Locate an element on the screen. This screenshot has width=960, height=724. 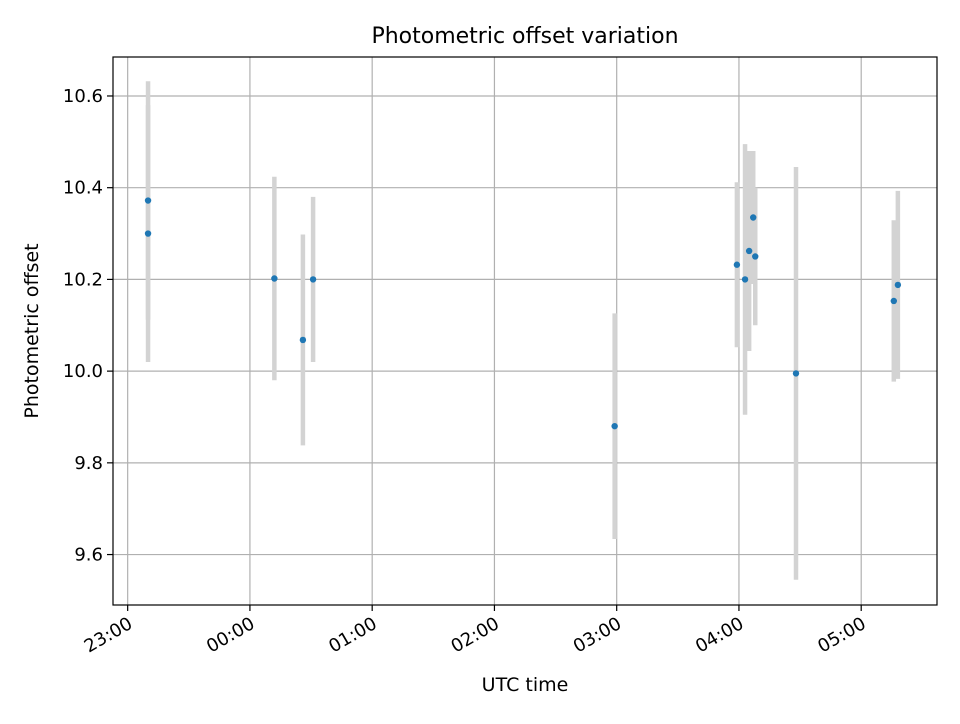
x-axis-label: UTC time is located at coordinates (525, 685).